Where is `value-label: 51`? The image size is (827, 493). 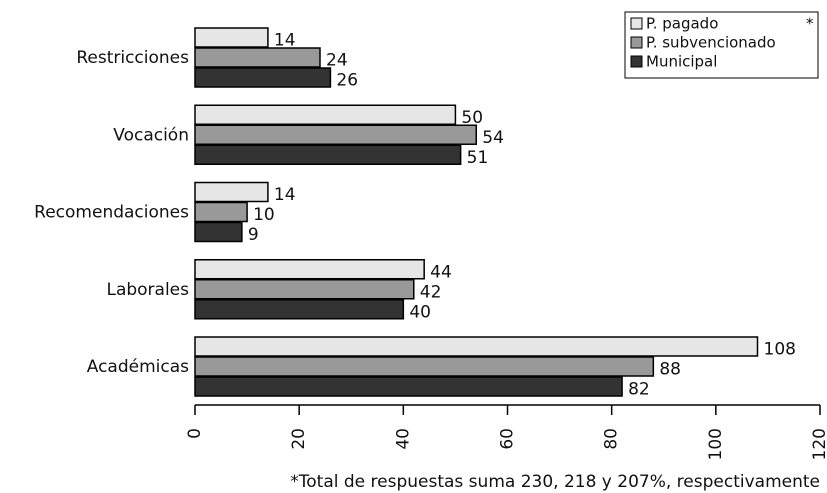
value-label: 51 is located at coordinates (478, 158).